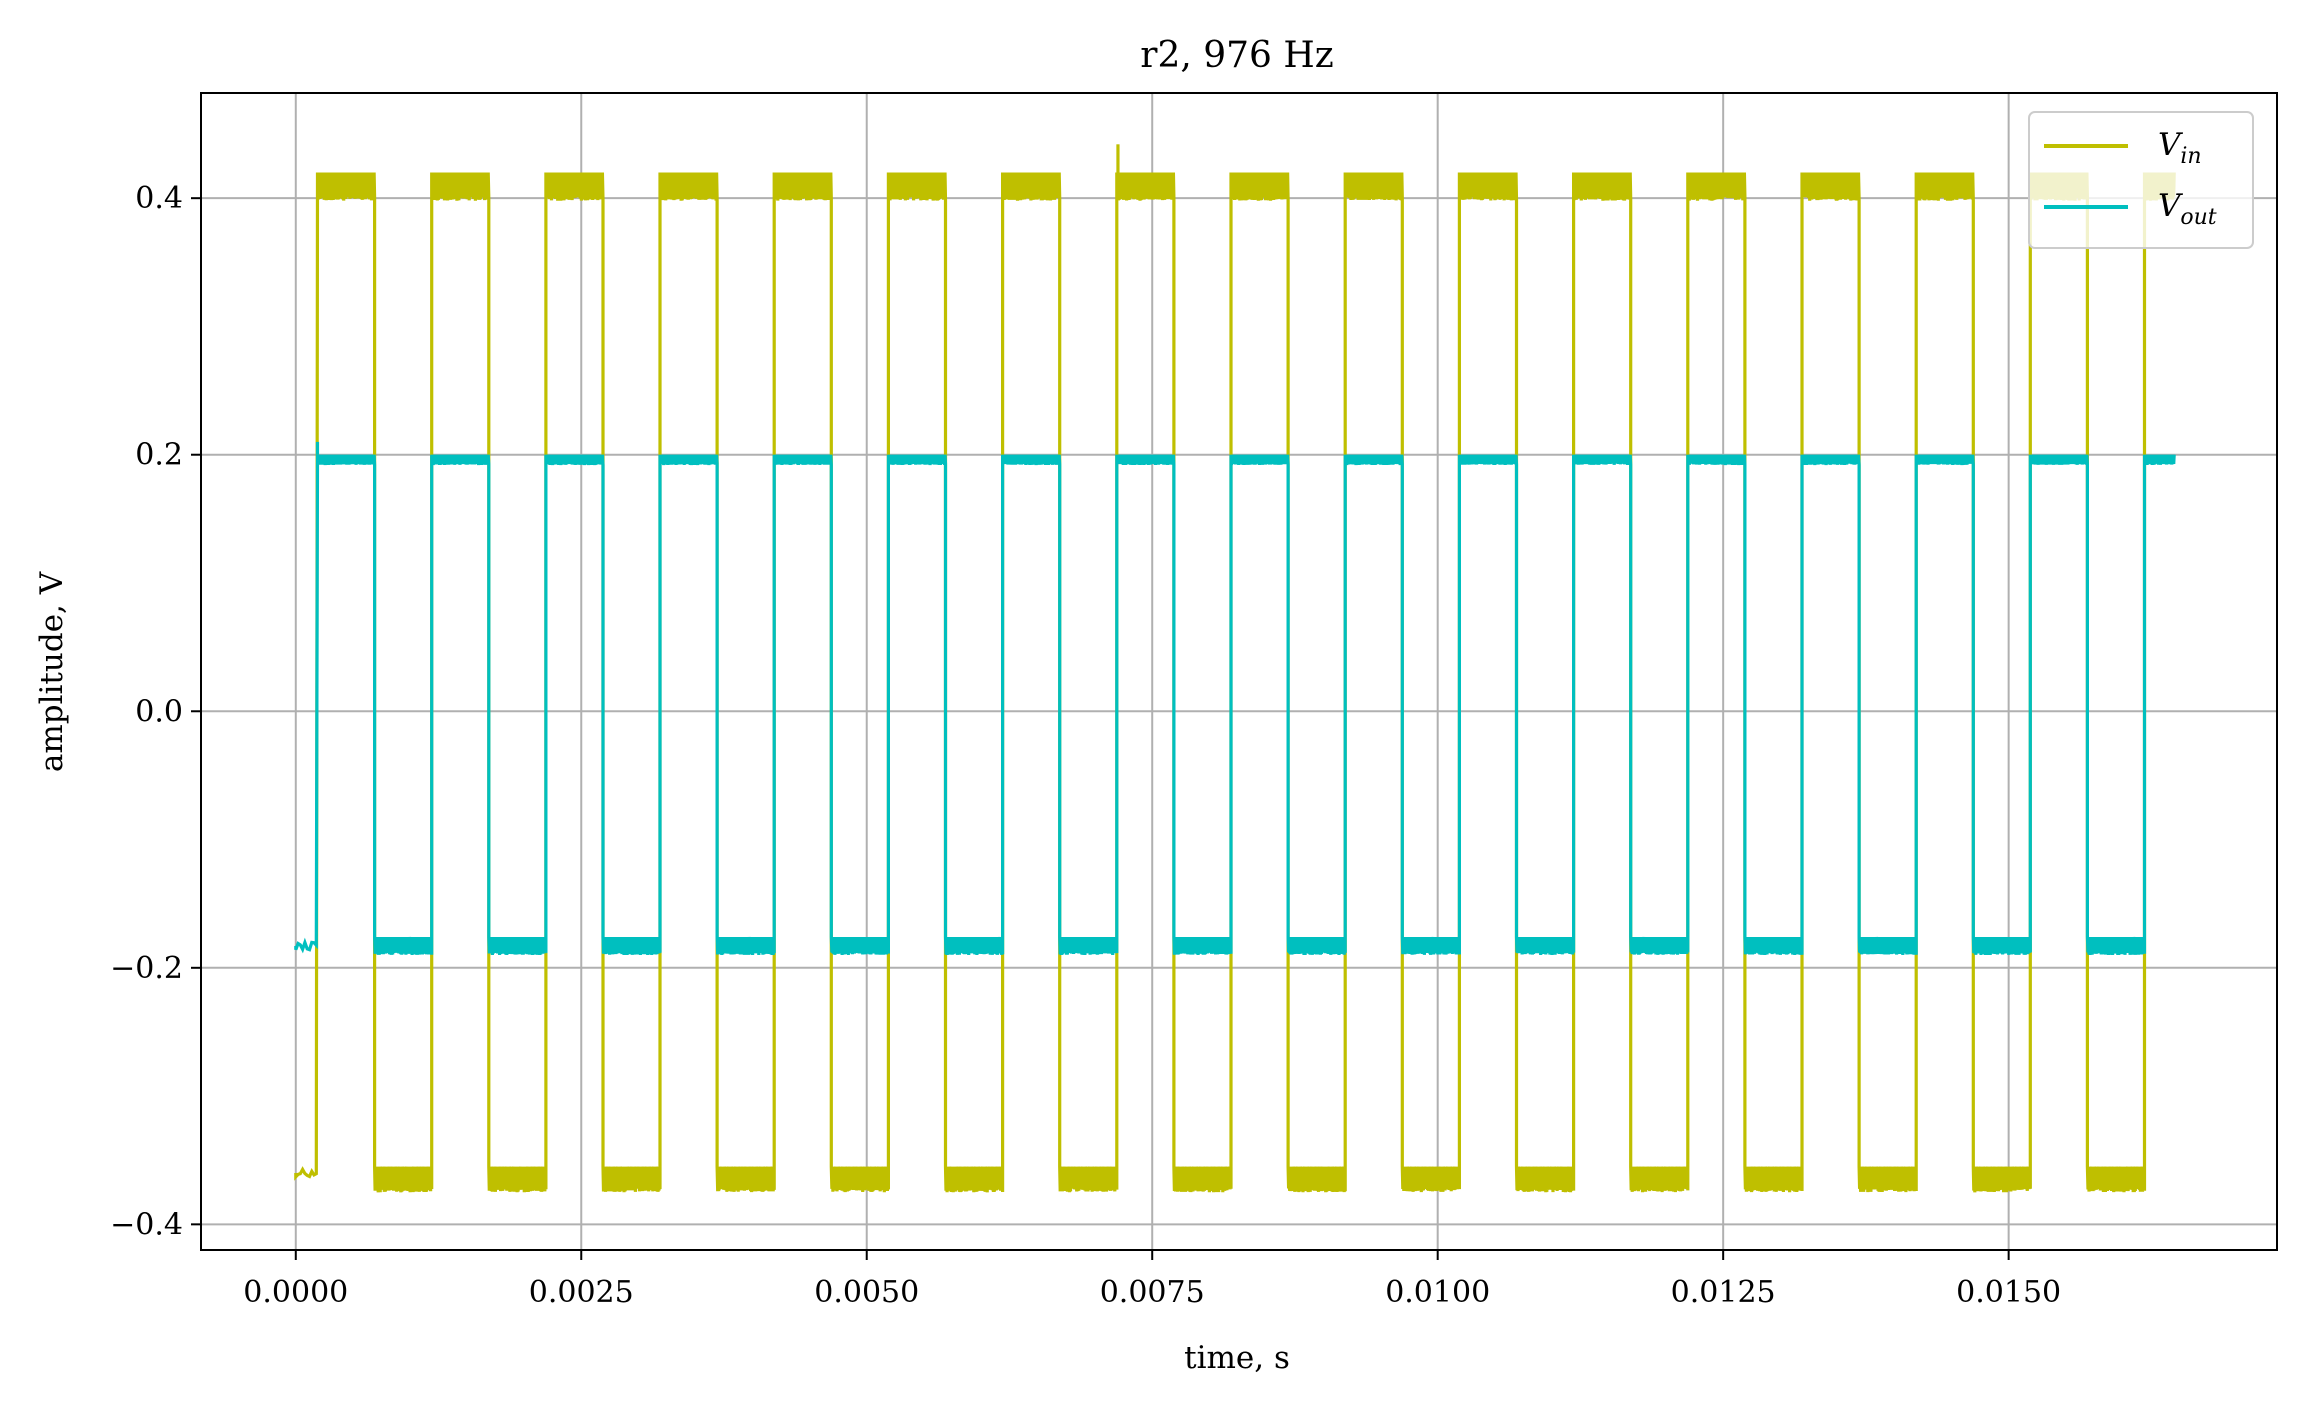 The height and width of the screenshot is (1404, 2301). I want to click on chart-title: r2, 976 Hz, so click(1237, 55).